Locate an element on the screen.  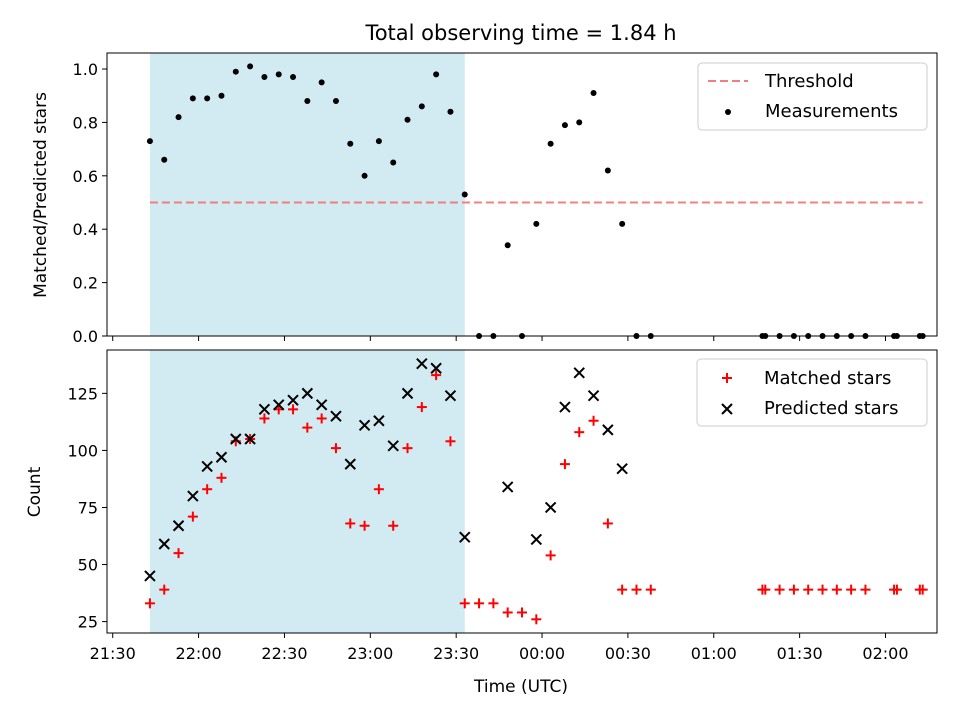
bottom-y-axis-label: Count is located at coordinates (35, 491).